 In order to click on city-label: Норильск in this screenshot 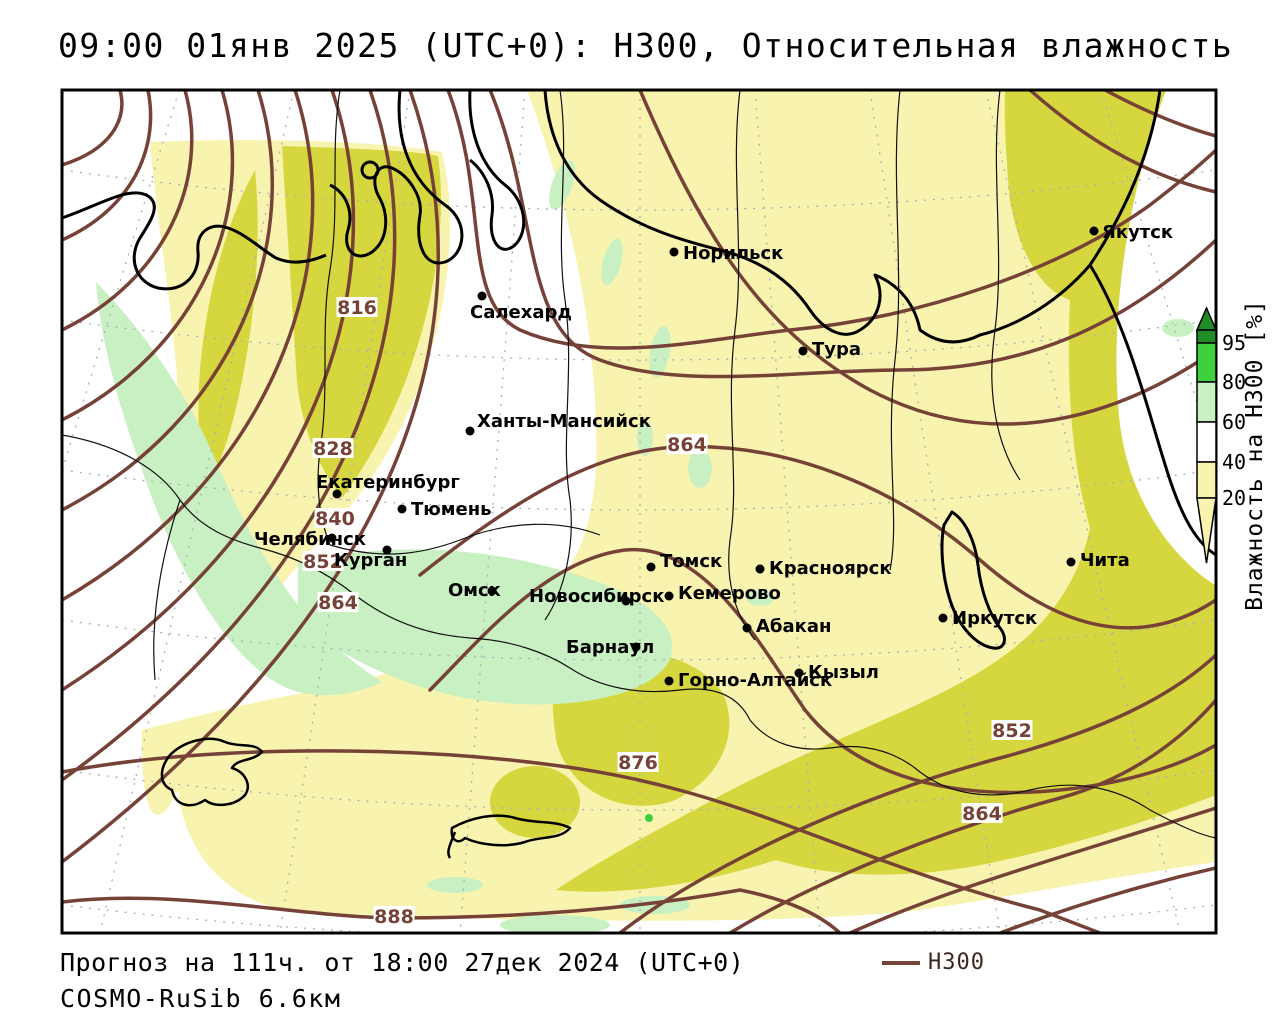, I will do `click(733, 253)`.